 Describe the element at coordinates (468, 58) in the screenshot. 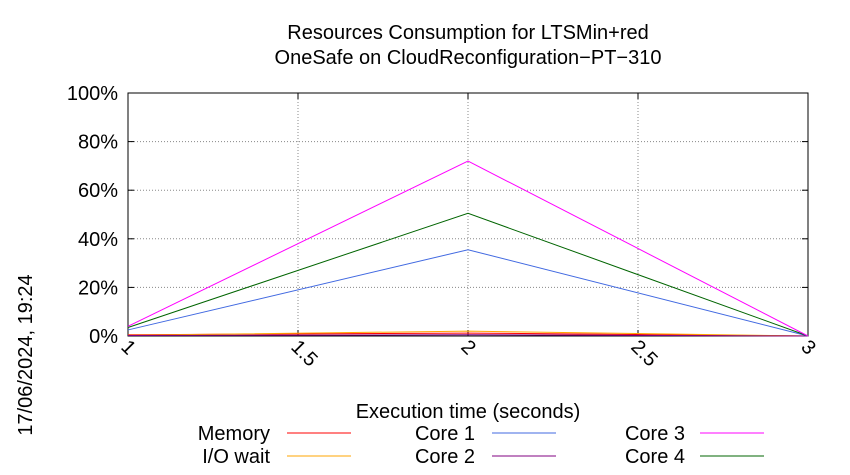

I see `chart-subtitle: OneSafe on CloudReconfiguration−PT−310` at that location.